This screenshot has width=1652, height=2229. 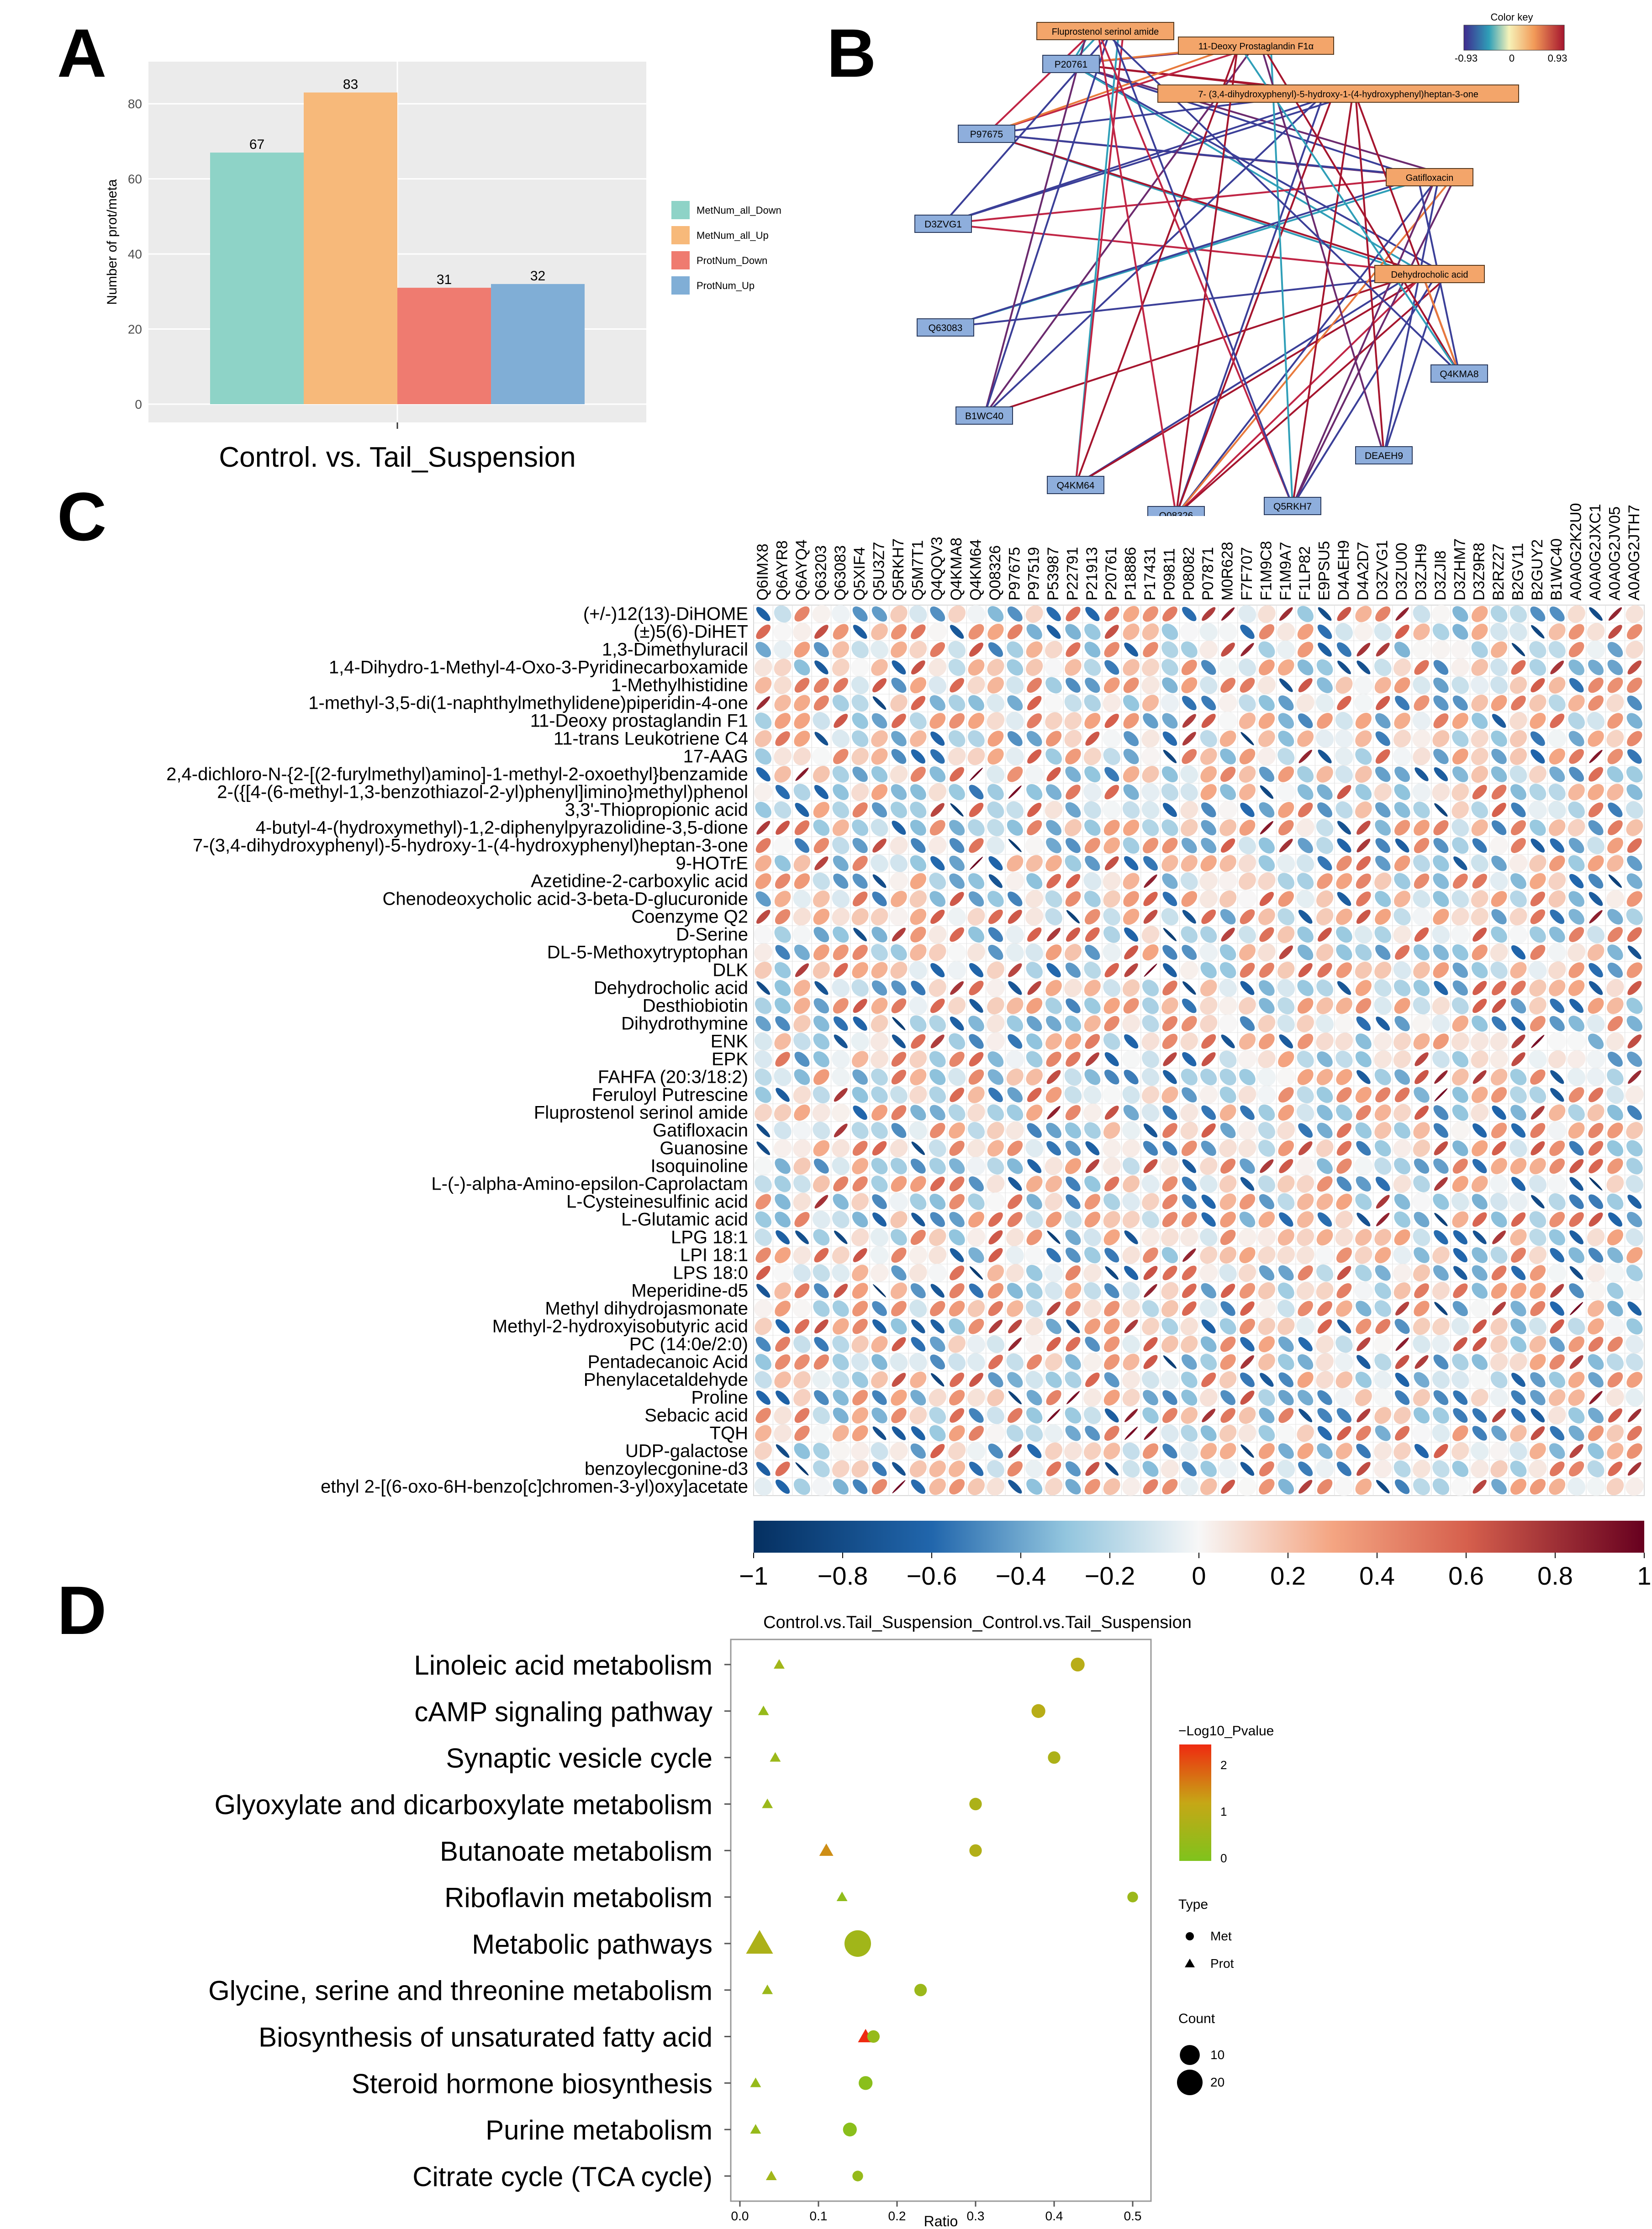 I want to click on legend-swatch, so click(x=680, y=210).